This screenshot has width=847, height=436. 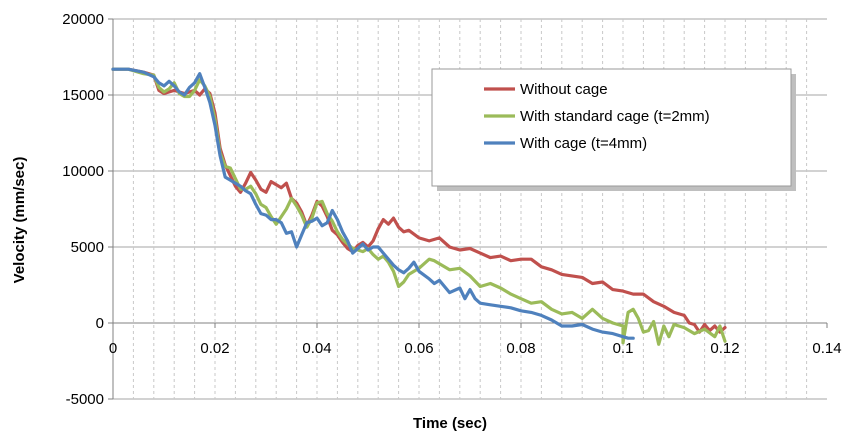 I want to click on x-tick-label: 0.12, so click(x=724, y=348).